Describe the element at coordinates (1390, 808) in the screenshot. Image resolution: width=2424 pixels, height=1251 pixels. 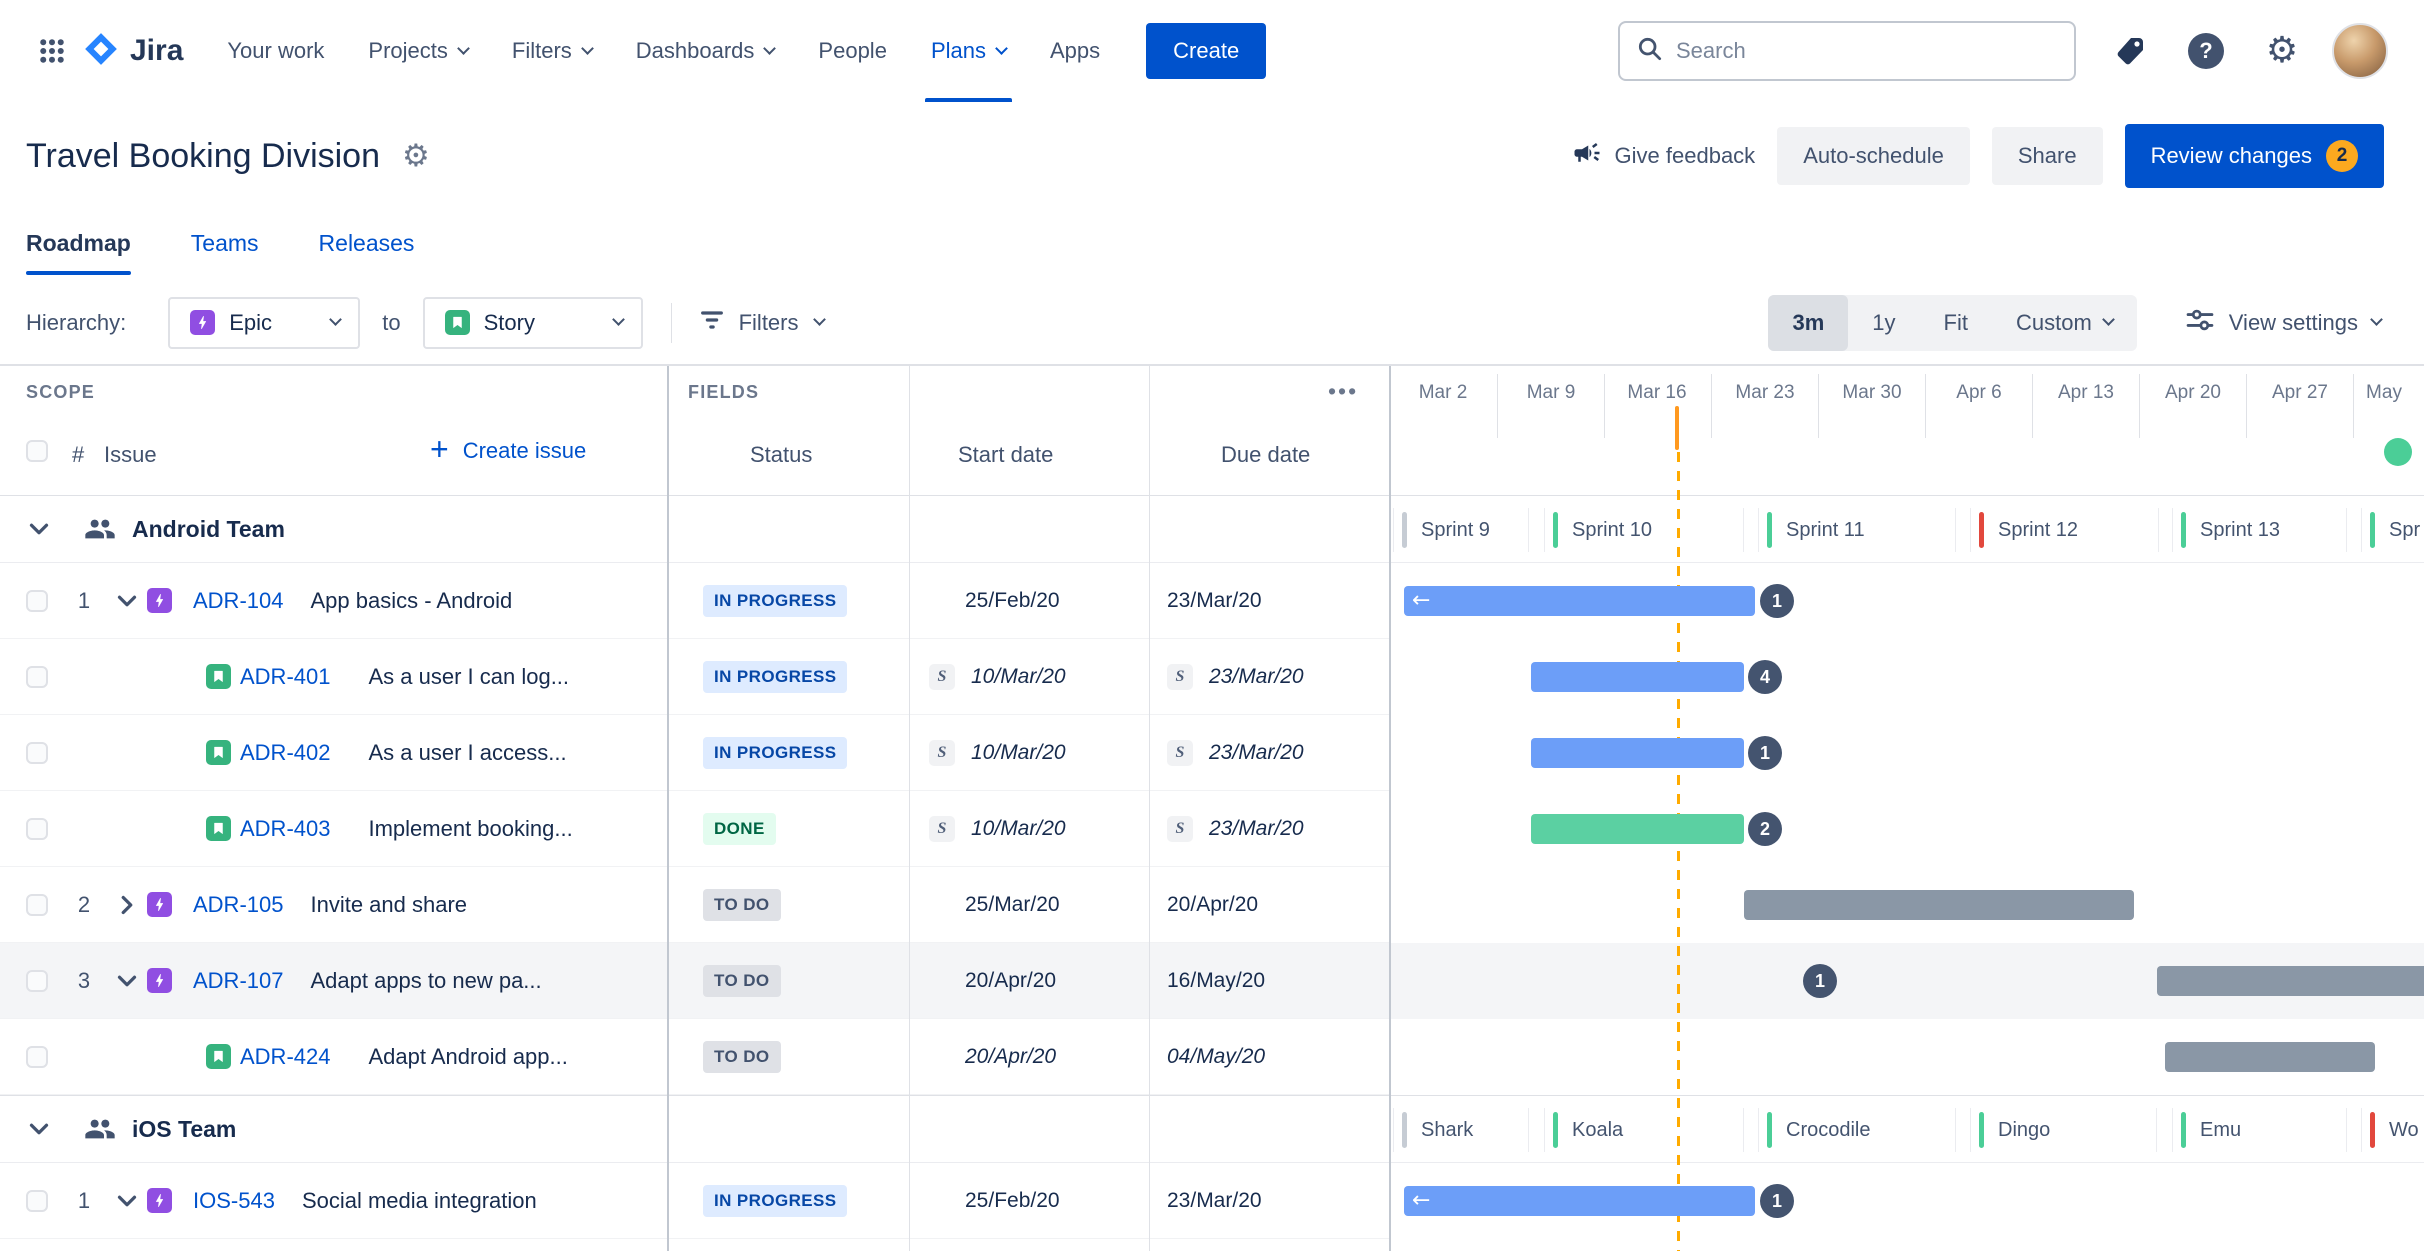
I see `panel-timeline-divider` at that location.